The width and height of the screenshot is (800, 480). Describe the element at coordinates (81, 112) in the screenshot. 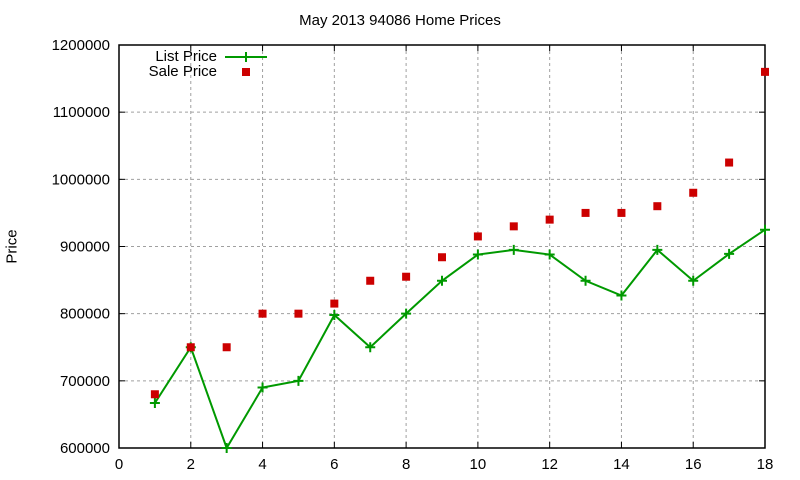

I see `y-tick-label: 1100000` at that location.